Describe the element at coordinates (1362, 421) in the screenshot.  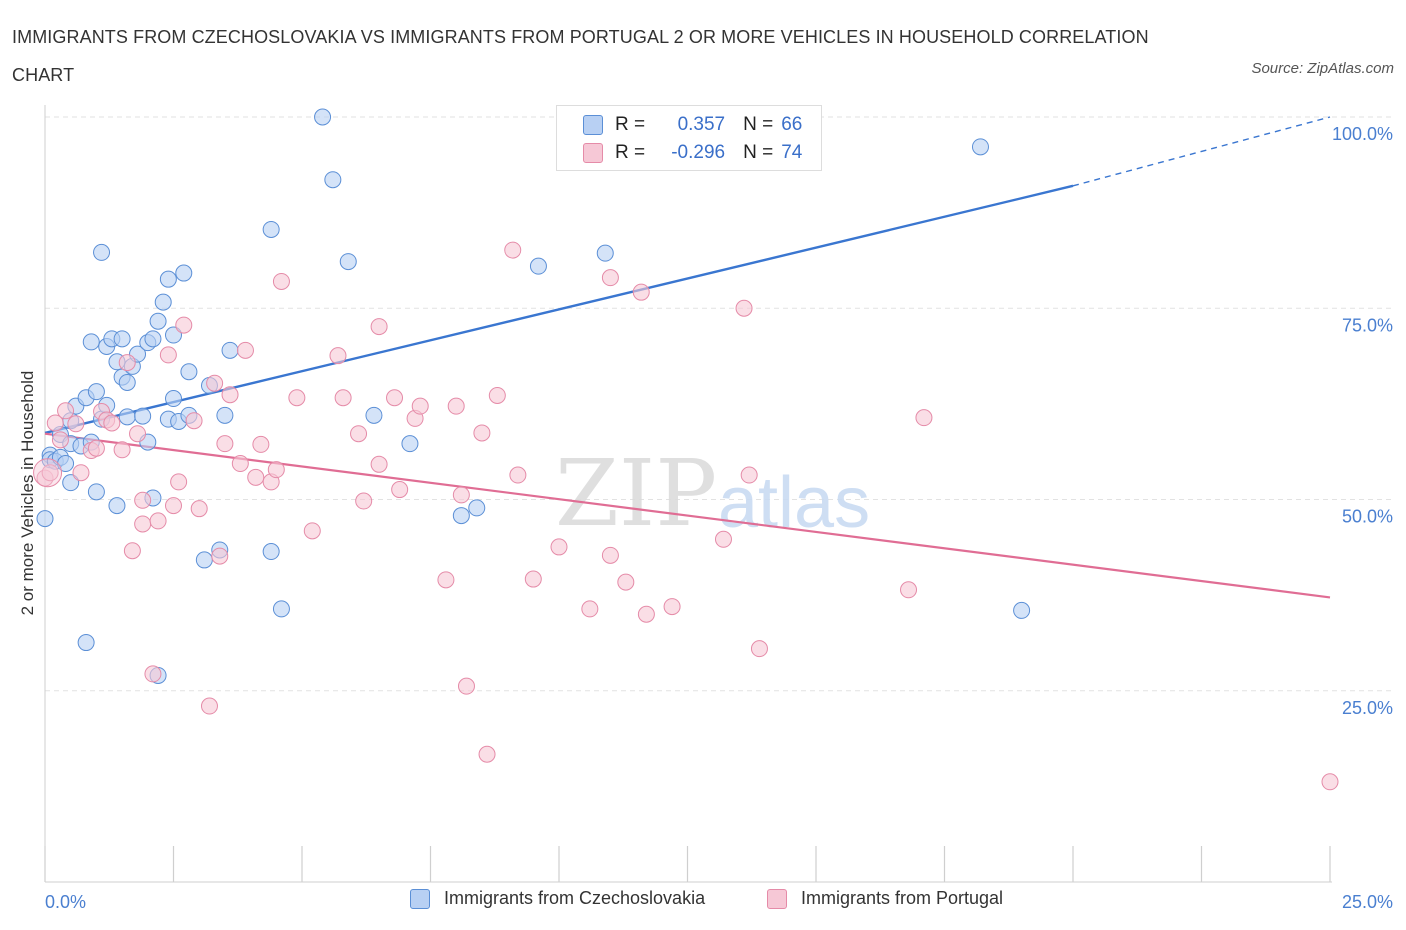
I see `y-tick-labels: 100.0% 75.0% 50.0% 25.0%` at that location.